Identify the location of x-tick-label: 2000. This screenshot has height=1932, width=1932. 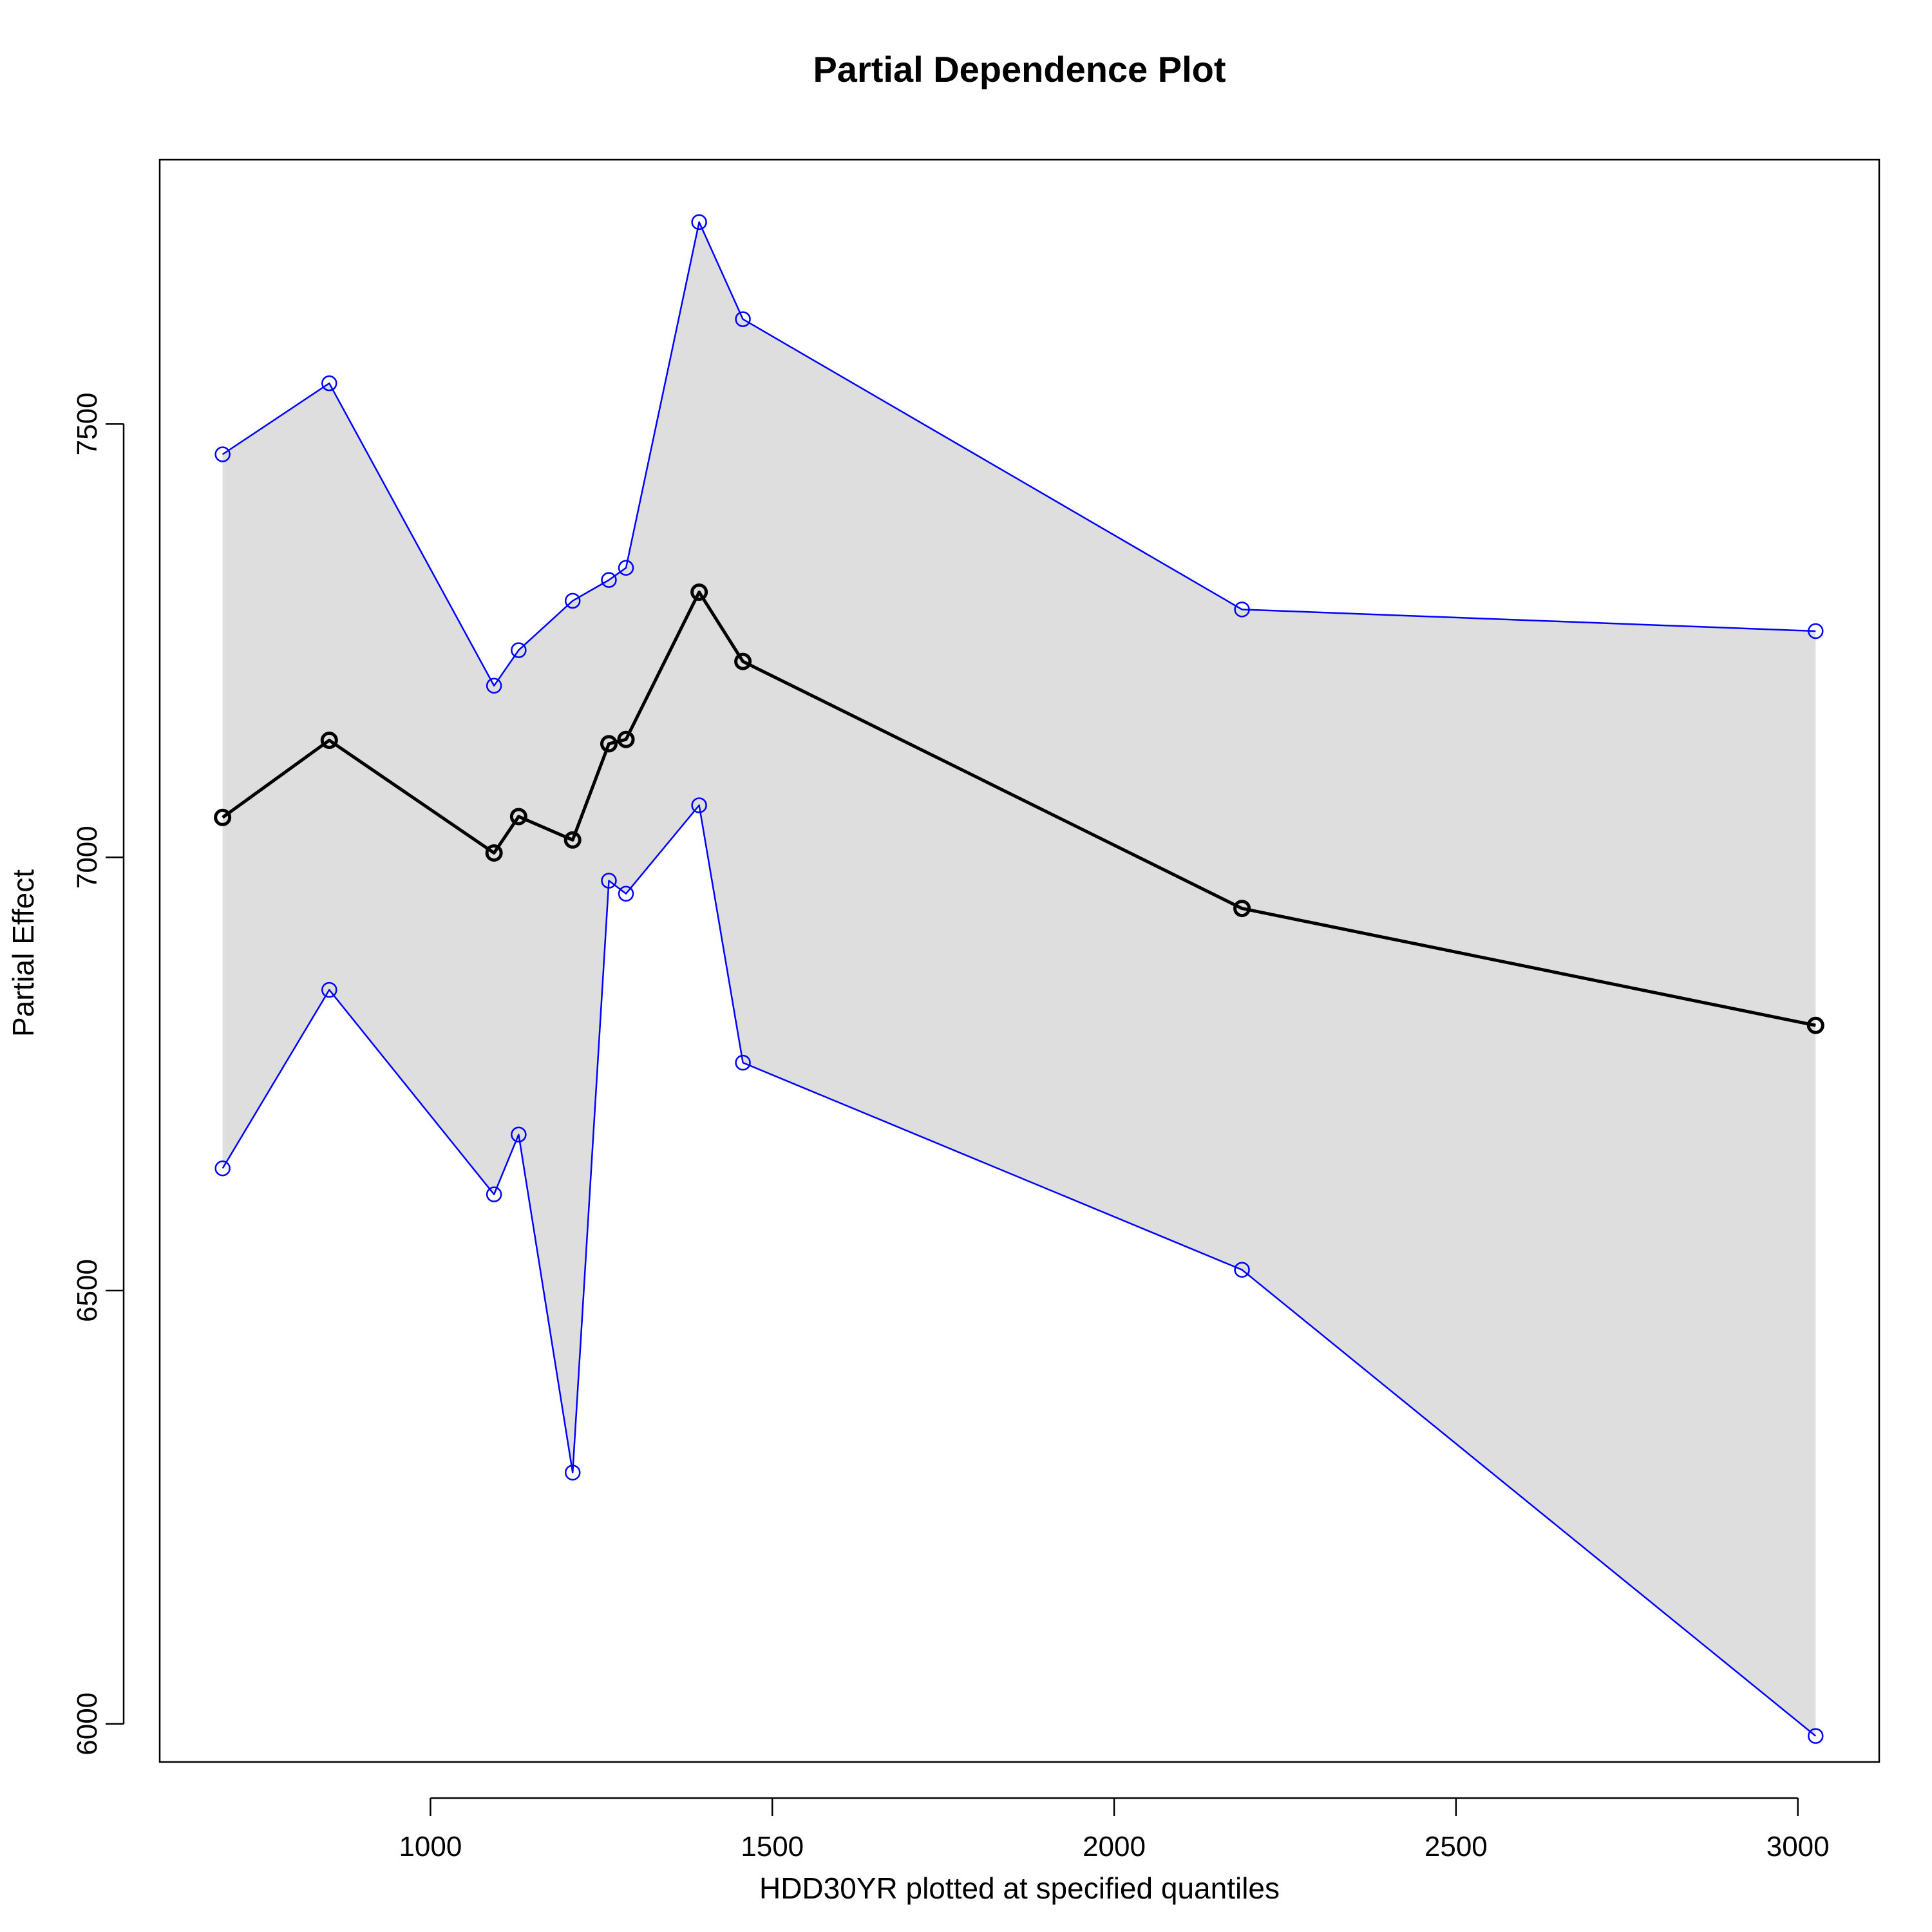
(1114, 1847).